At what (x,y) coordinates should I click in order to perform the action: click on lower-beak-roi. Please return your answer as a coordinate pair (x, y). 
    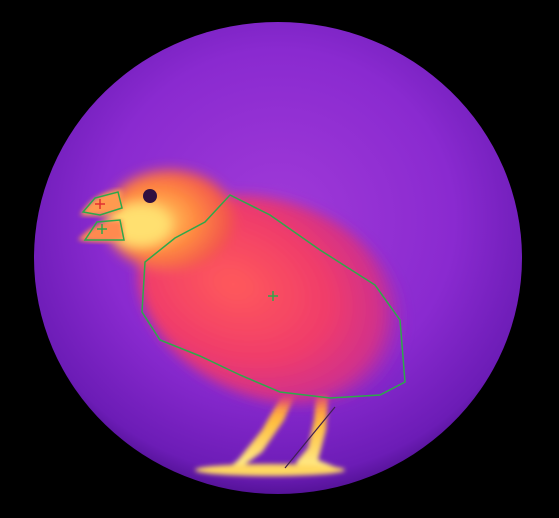
    Looking at the image, I should click on (104, 230).